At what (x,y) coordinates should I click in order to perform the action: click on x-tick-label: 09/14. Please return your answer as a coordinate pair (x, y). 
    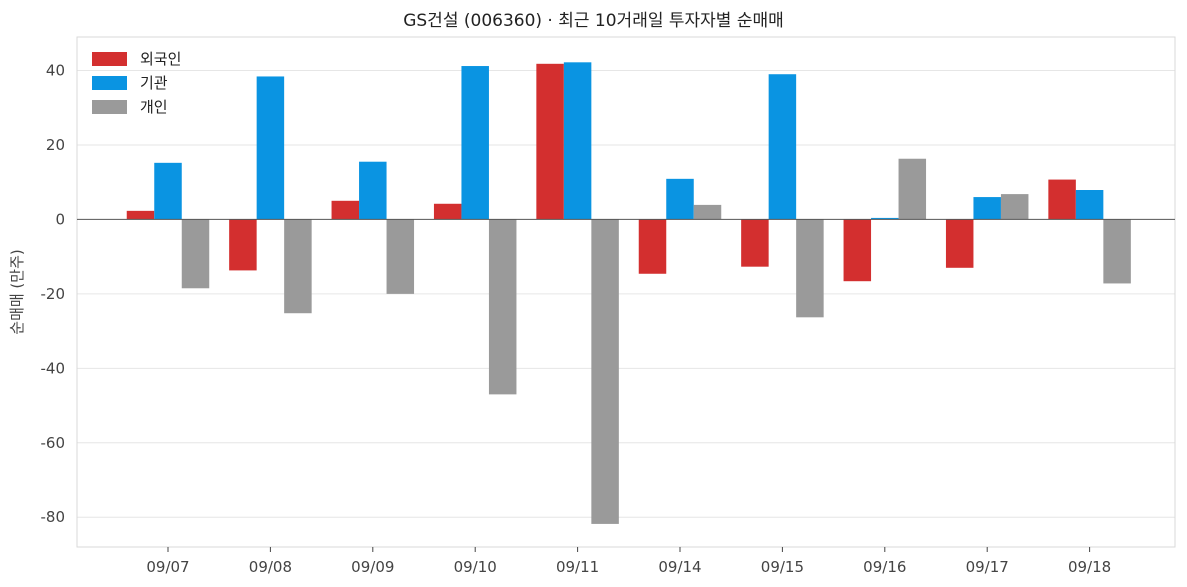
    Looking at the image, I should click on (679, 567).